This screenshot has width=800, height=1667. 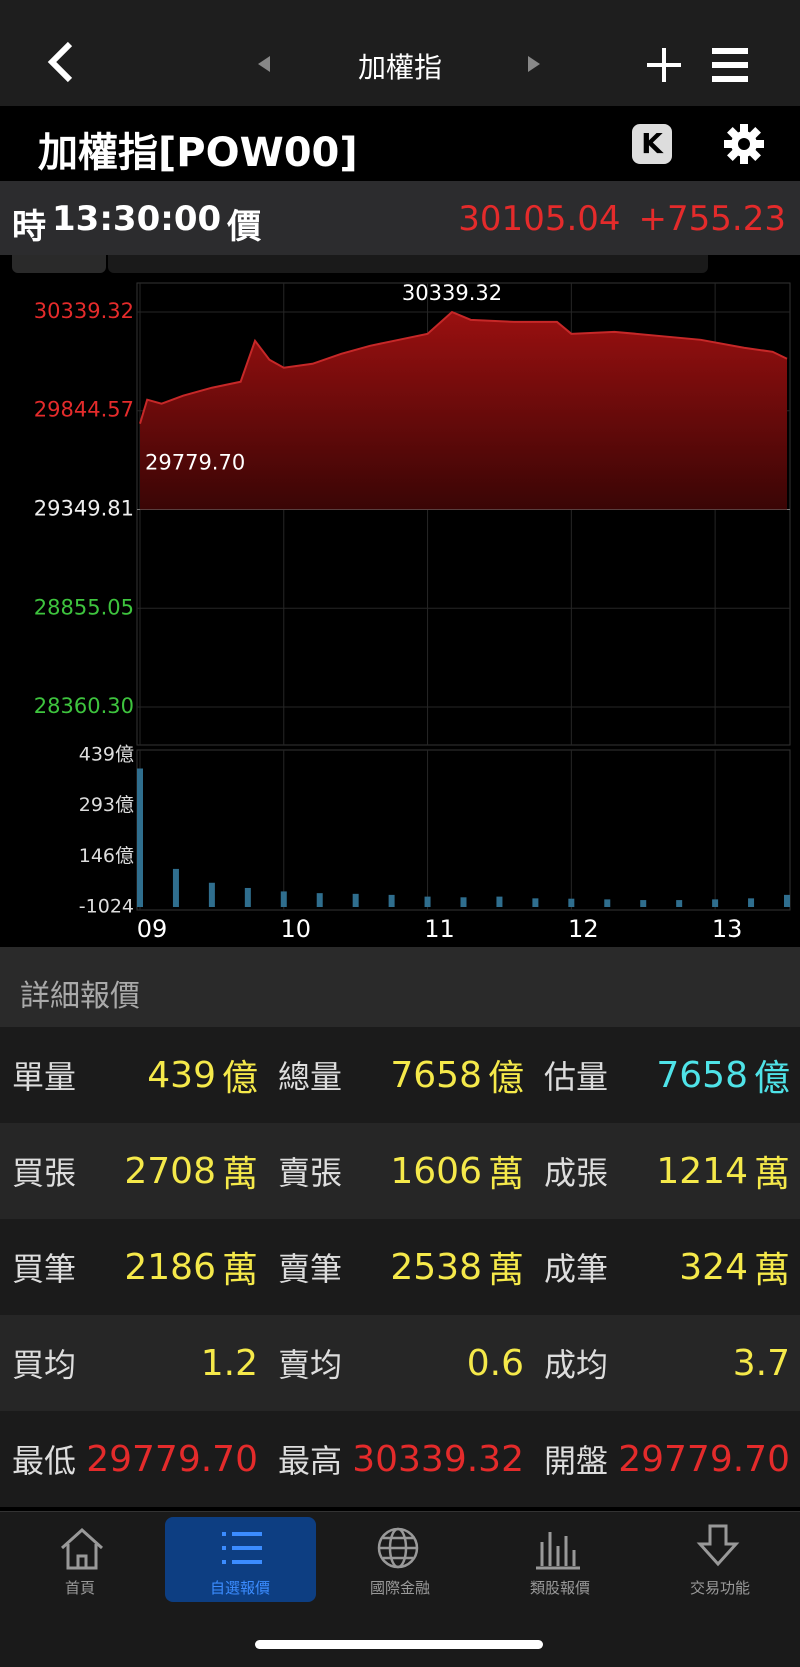 I want to click on time-label: 時, so click(x=29, y=227).